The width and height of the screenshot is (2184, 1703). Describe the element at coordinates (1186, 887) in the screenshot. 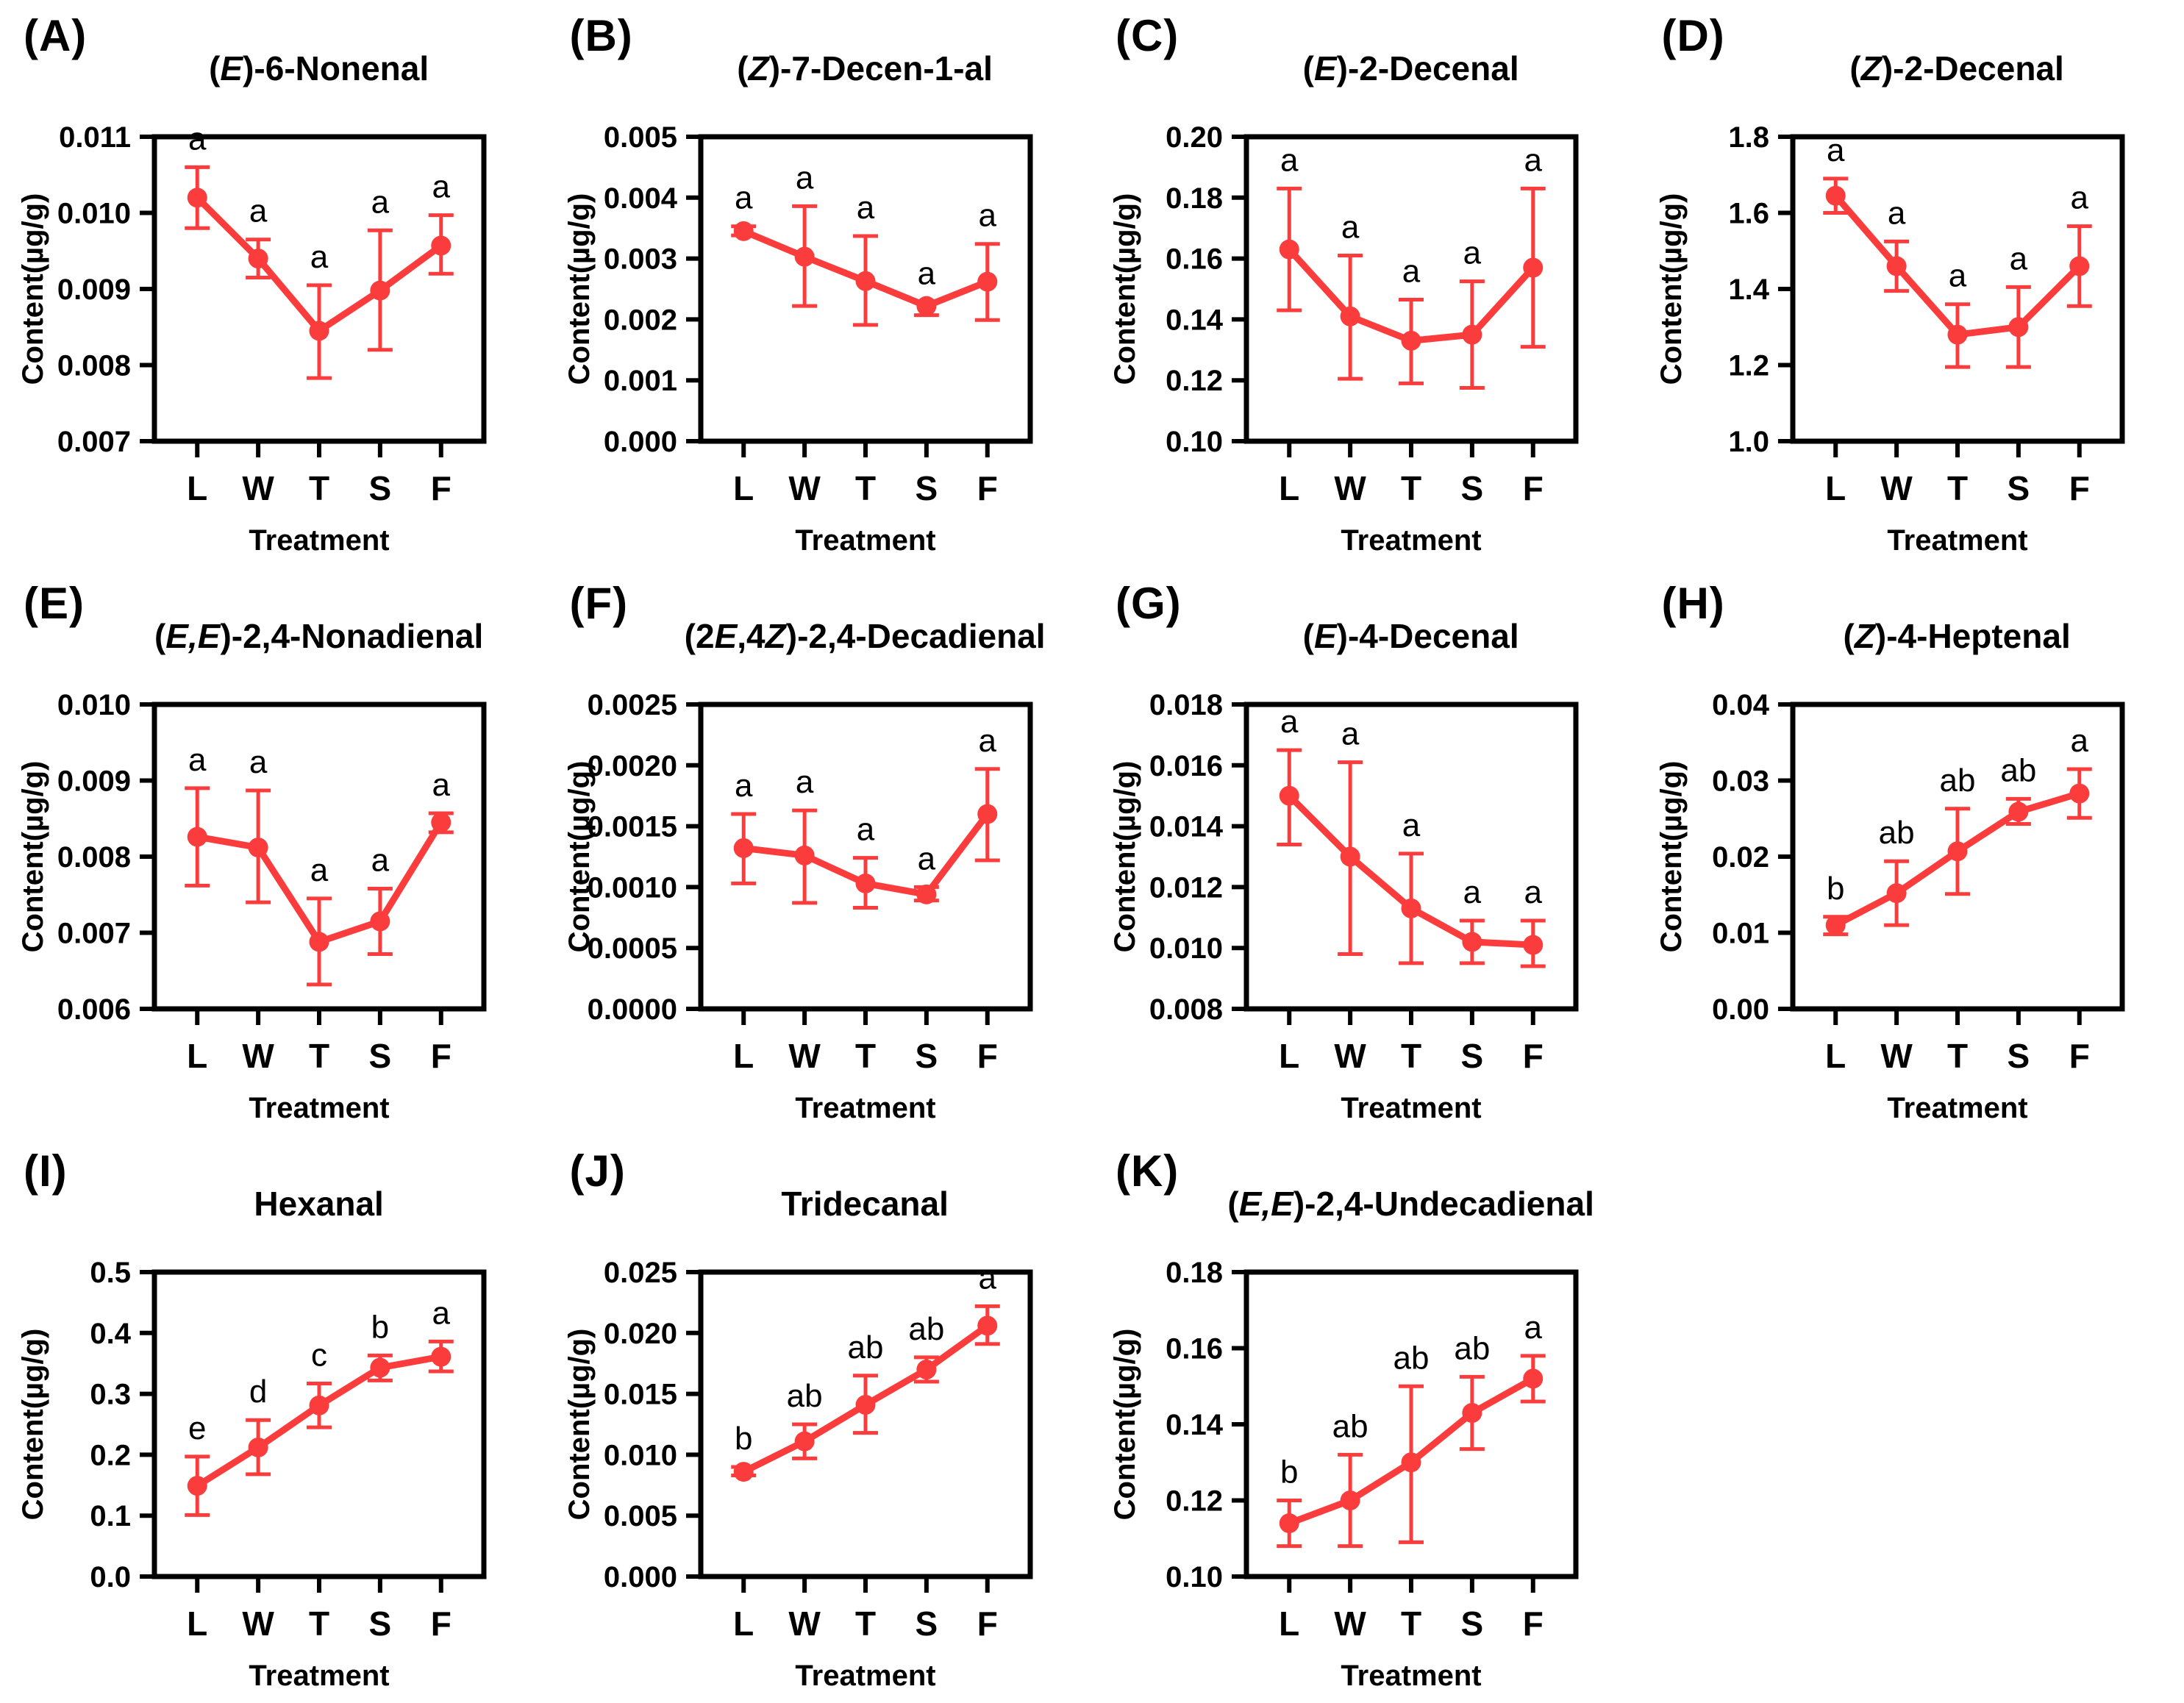

I see `y-axis-tick-label: 0.012` at that location.